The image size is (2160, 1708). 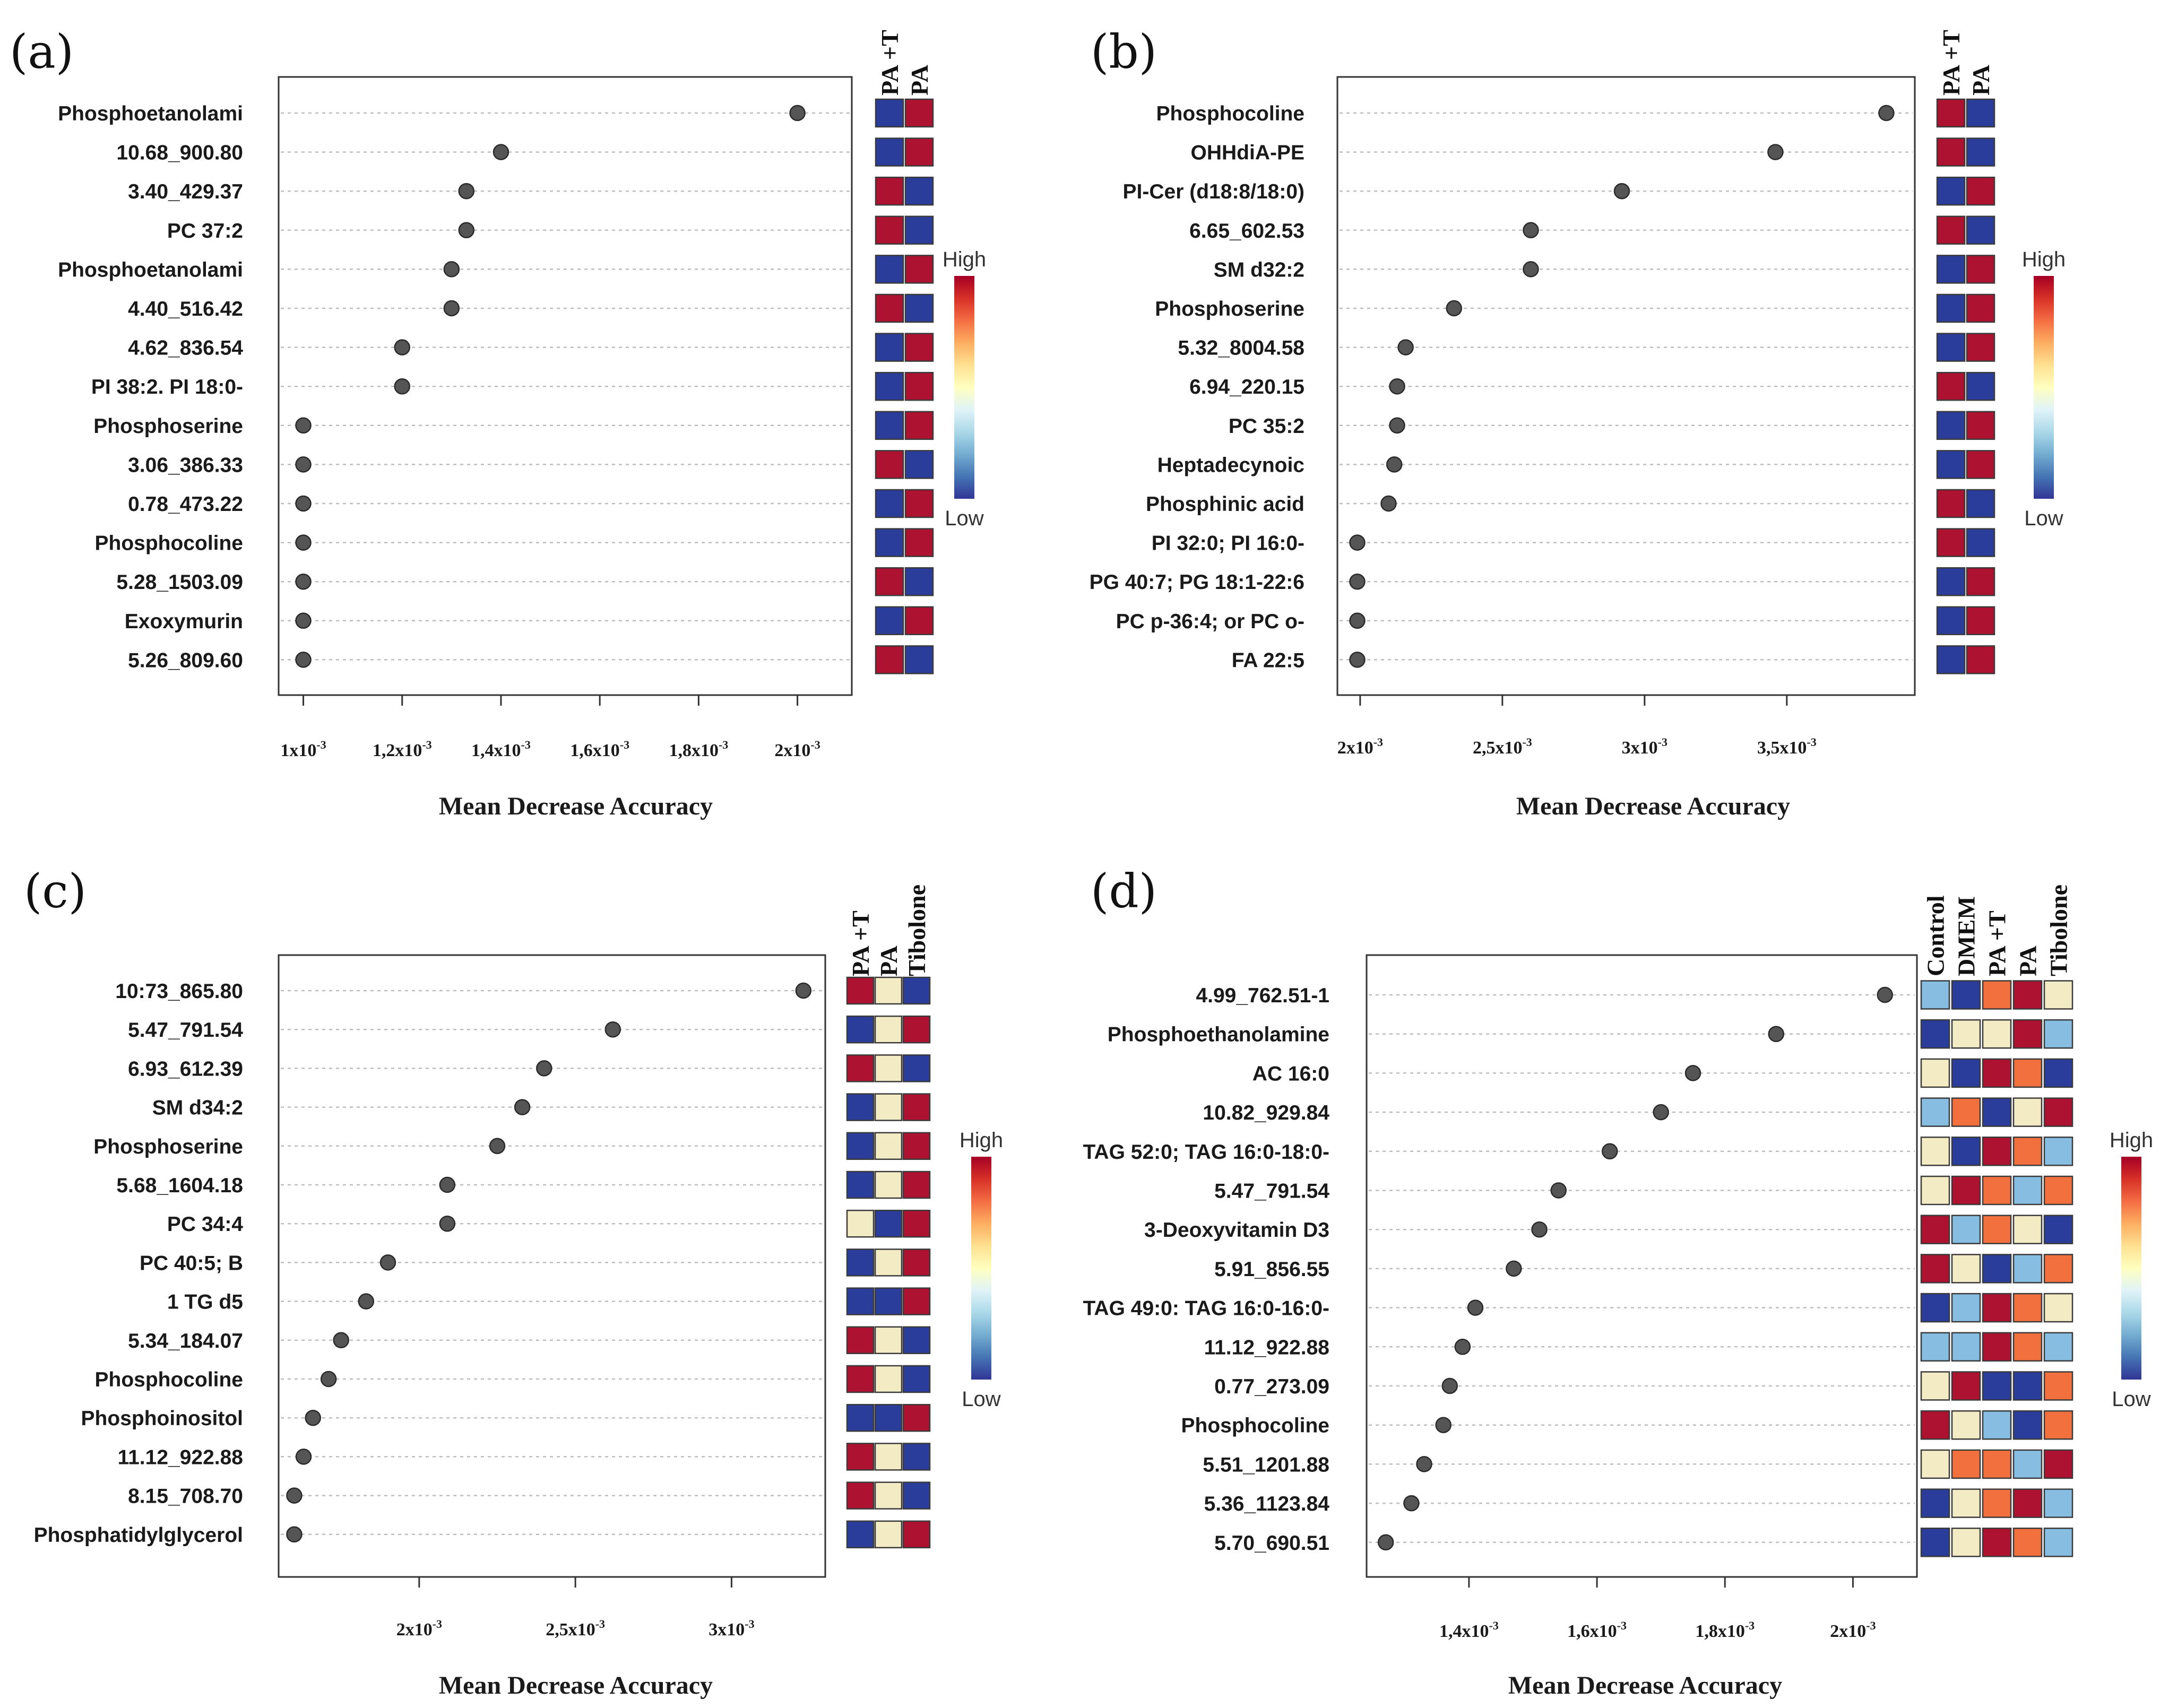 I want to click on legend-gradient-bar, so click(x=2044, y=388).